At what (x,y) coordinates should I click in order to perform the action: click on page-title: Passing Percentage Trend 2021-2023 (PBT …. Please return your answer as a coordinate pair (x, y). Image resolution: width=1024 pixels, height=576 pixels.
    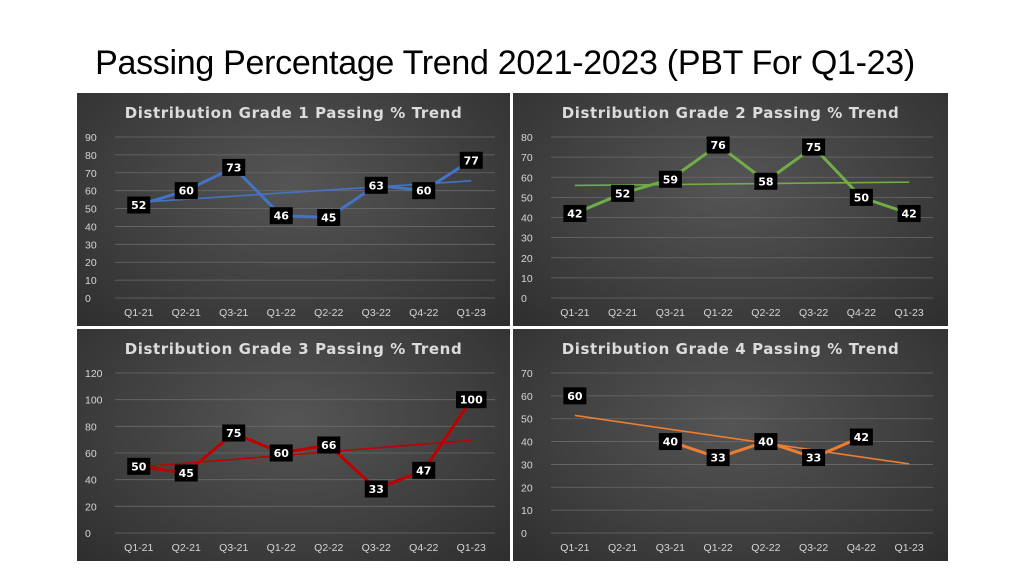
    Looking at the image, I should click on (505, 63).